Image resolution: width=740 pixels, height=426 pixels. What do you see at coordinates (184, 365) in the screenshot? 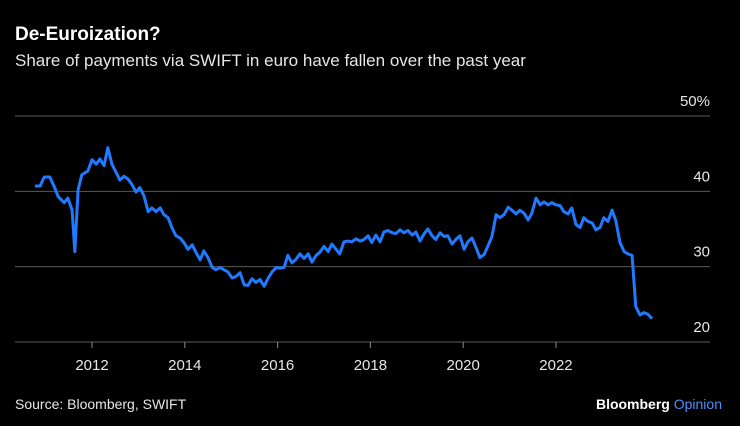
I see `x-tick-label: 2014` at bounding box center [184, 365].